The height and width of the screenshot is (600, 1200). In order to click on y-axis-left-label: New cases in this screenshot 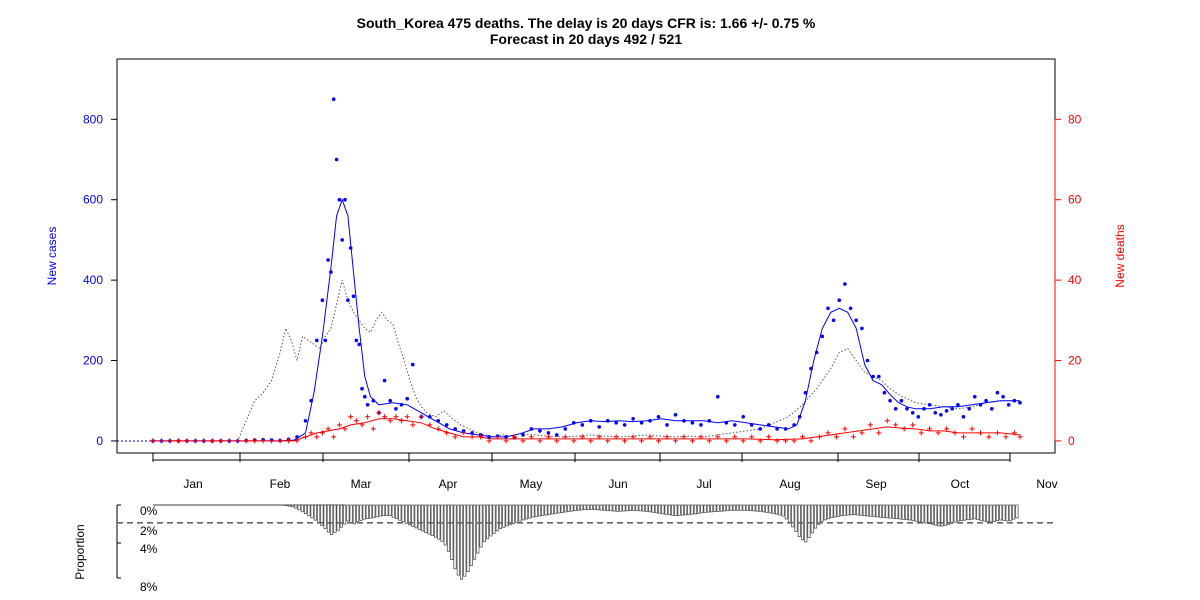, I will do `click(52, 256)`.